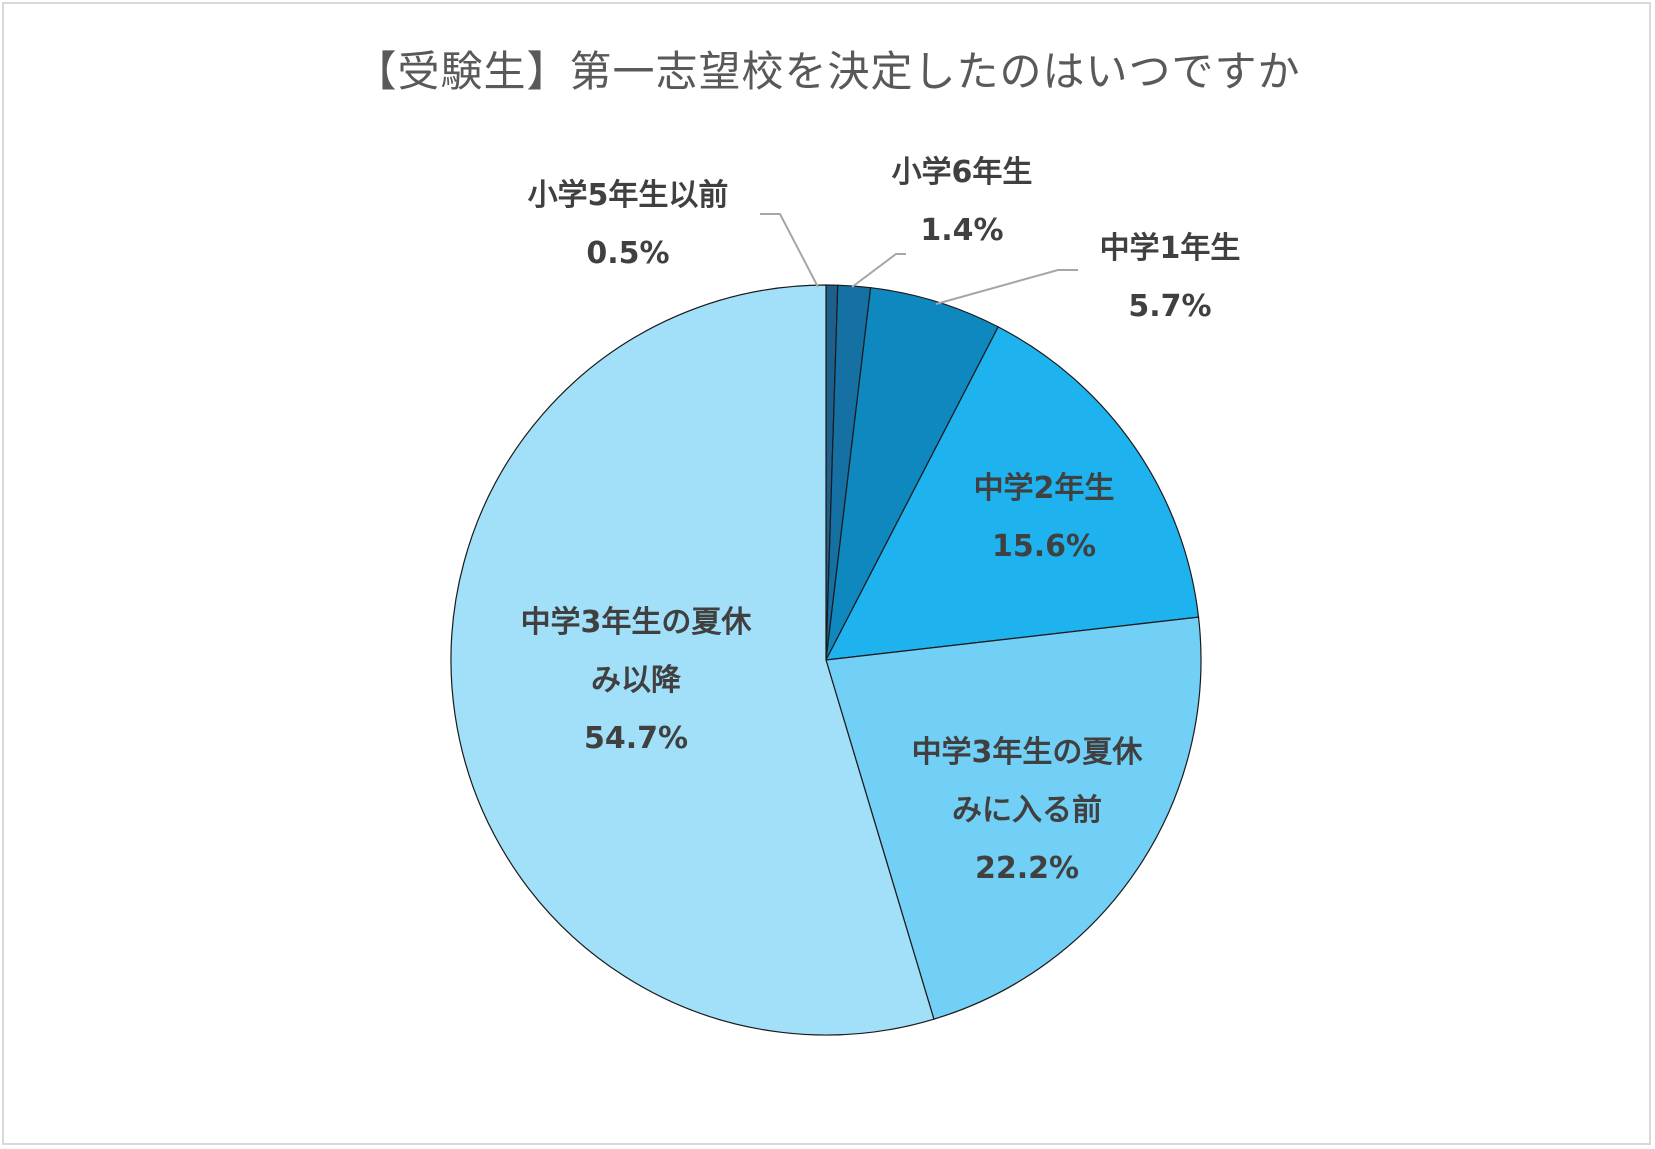 This screenshot has height=1149, width=1655. What do you see at coordinates (628, 195) in the screenshot?
I see `slice-category-label-1: 小学5年生以前` at bounding box center [628, 195].